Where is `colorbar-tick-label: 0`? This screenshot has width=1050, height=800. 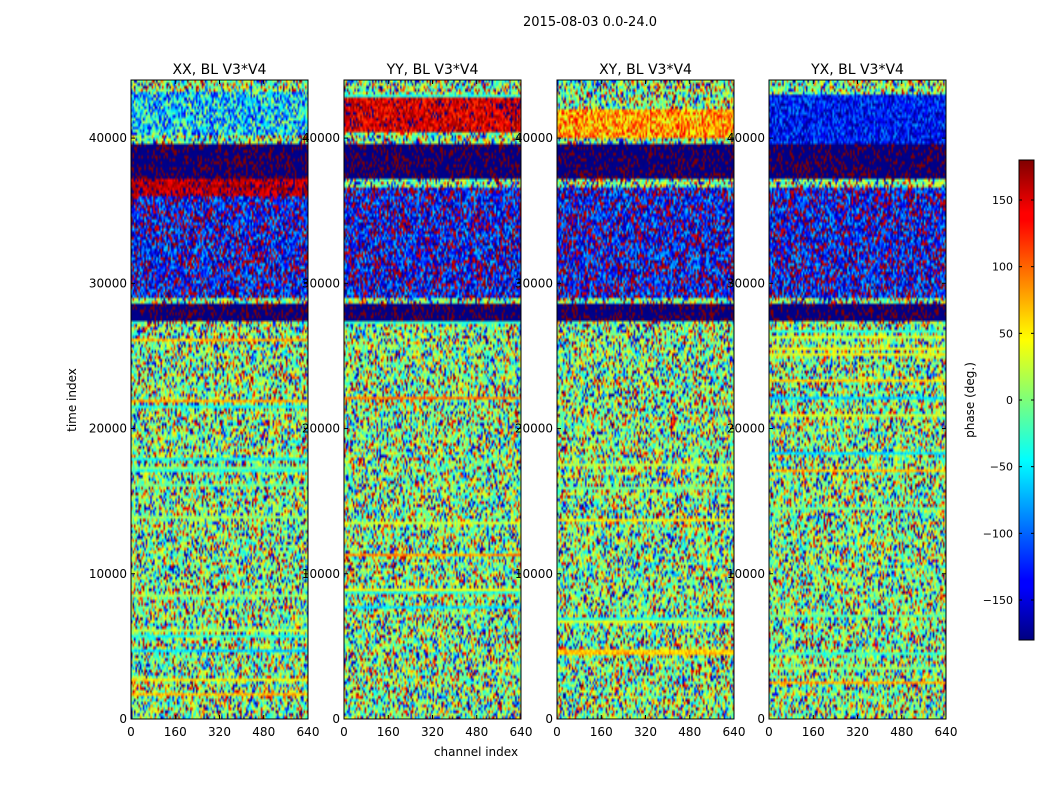 colorbar-tick-label: 0 is located at coordinates (1009, 400).